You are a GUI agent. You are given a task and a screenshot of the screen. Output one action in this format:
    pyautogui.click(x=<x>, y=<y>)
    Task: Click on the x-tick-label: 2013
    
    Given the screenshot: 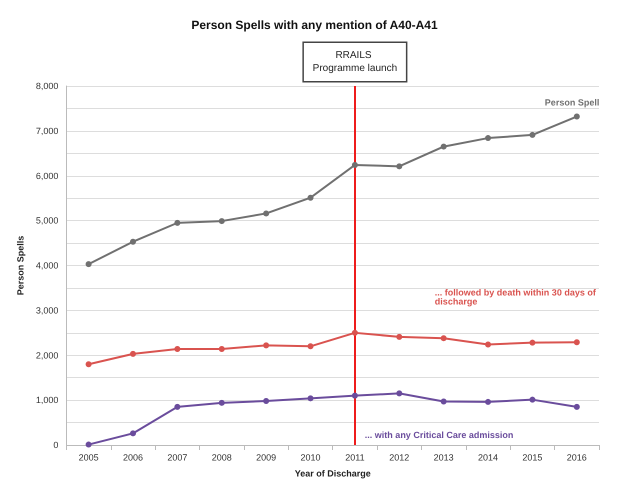 What is the action you would take?
    pyautogui.click(x=444, y=457)
    